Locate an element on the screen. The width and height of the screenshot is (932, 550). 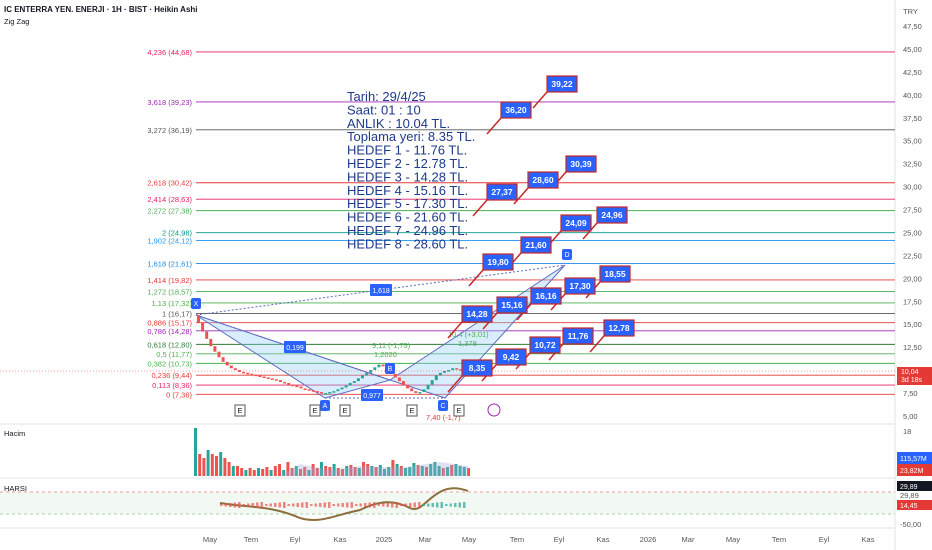
rsi-band is located at coordinates (447, 503).